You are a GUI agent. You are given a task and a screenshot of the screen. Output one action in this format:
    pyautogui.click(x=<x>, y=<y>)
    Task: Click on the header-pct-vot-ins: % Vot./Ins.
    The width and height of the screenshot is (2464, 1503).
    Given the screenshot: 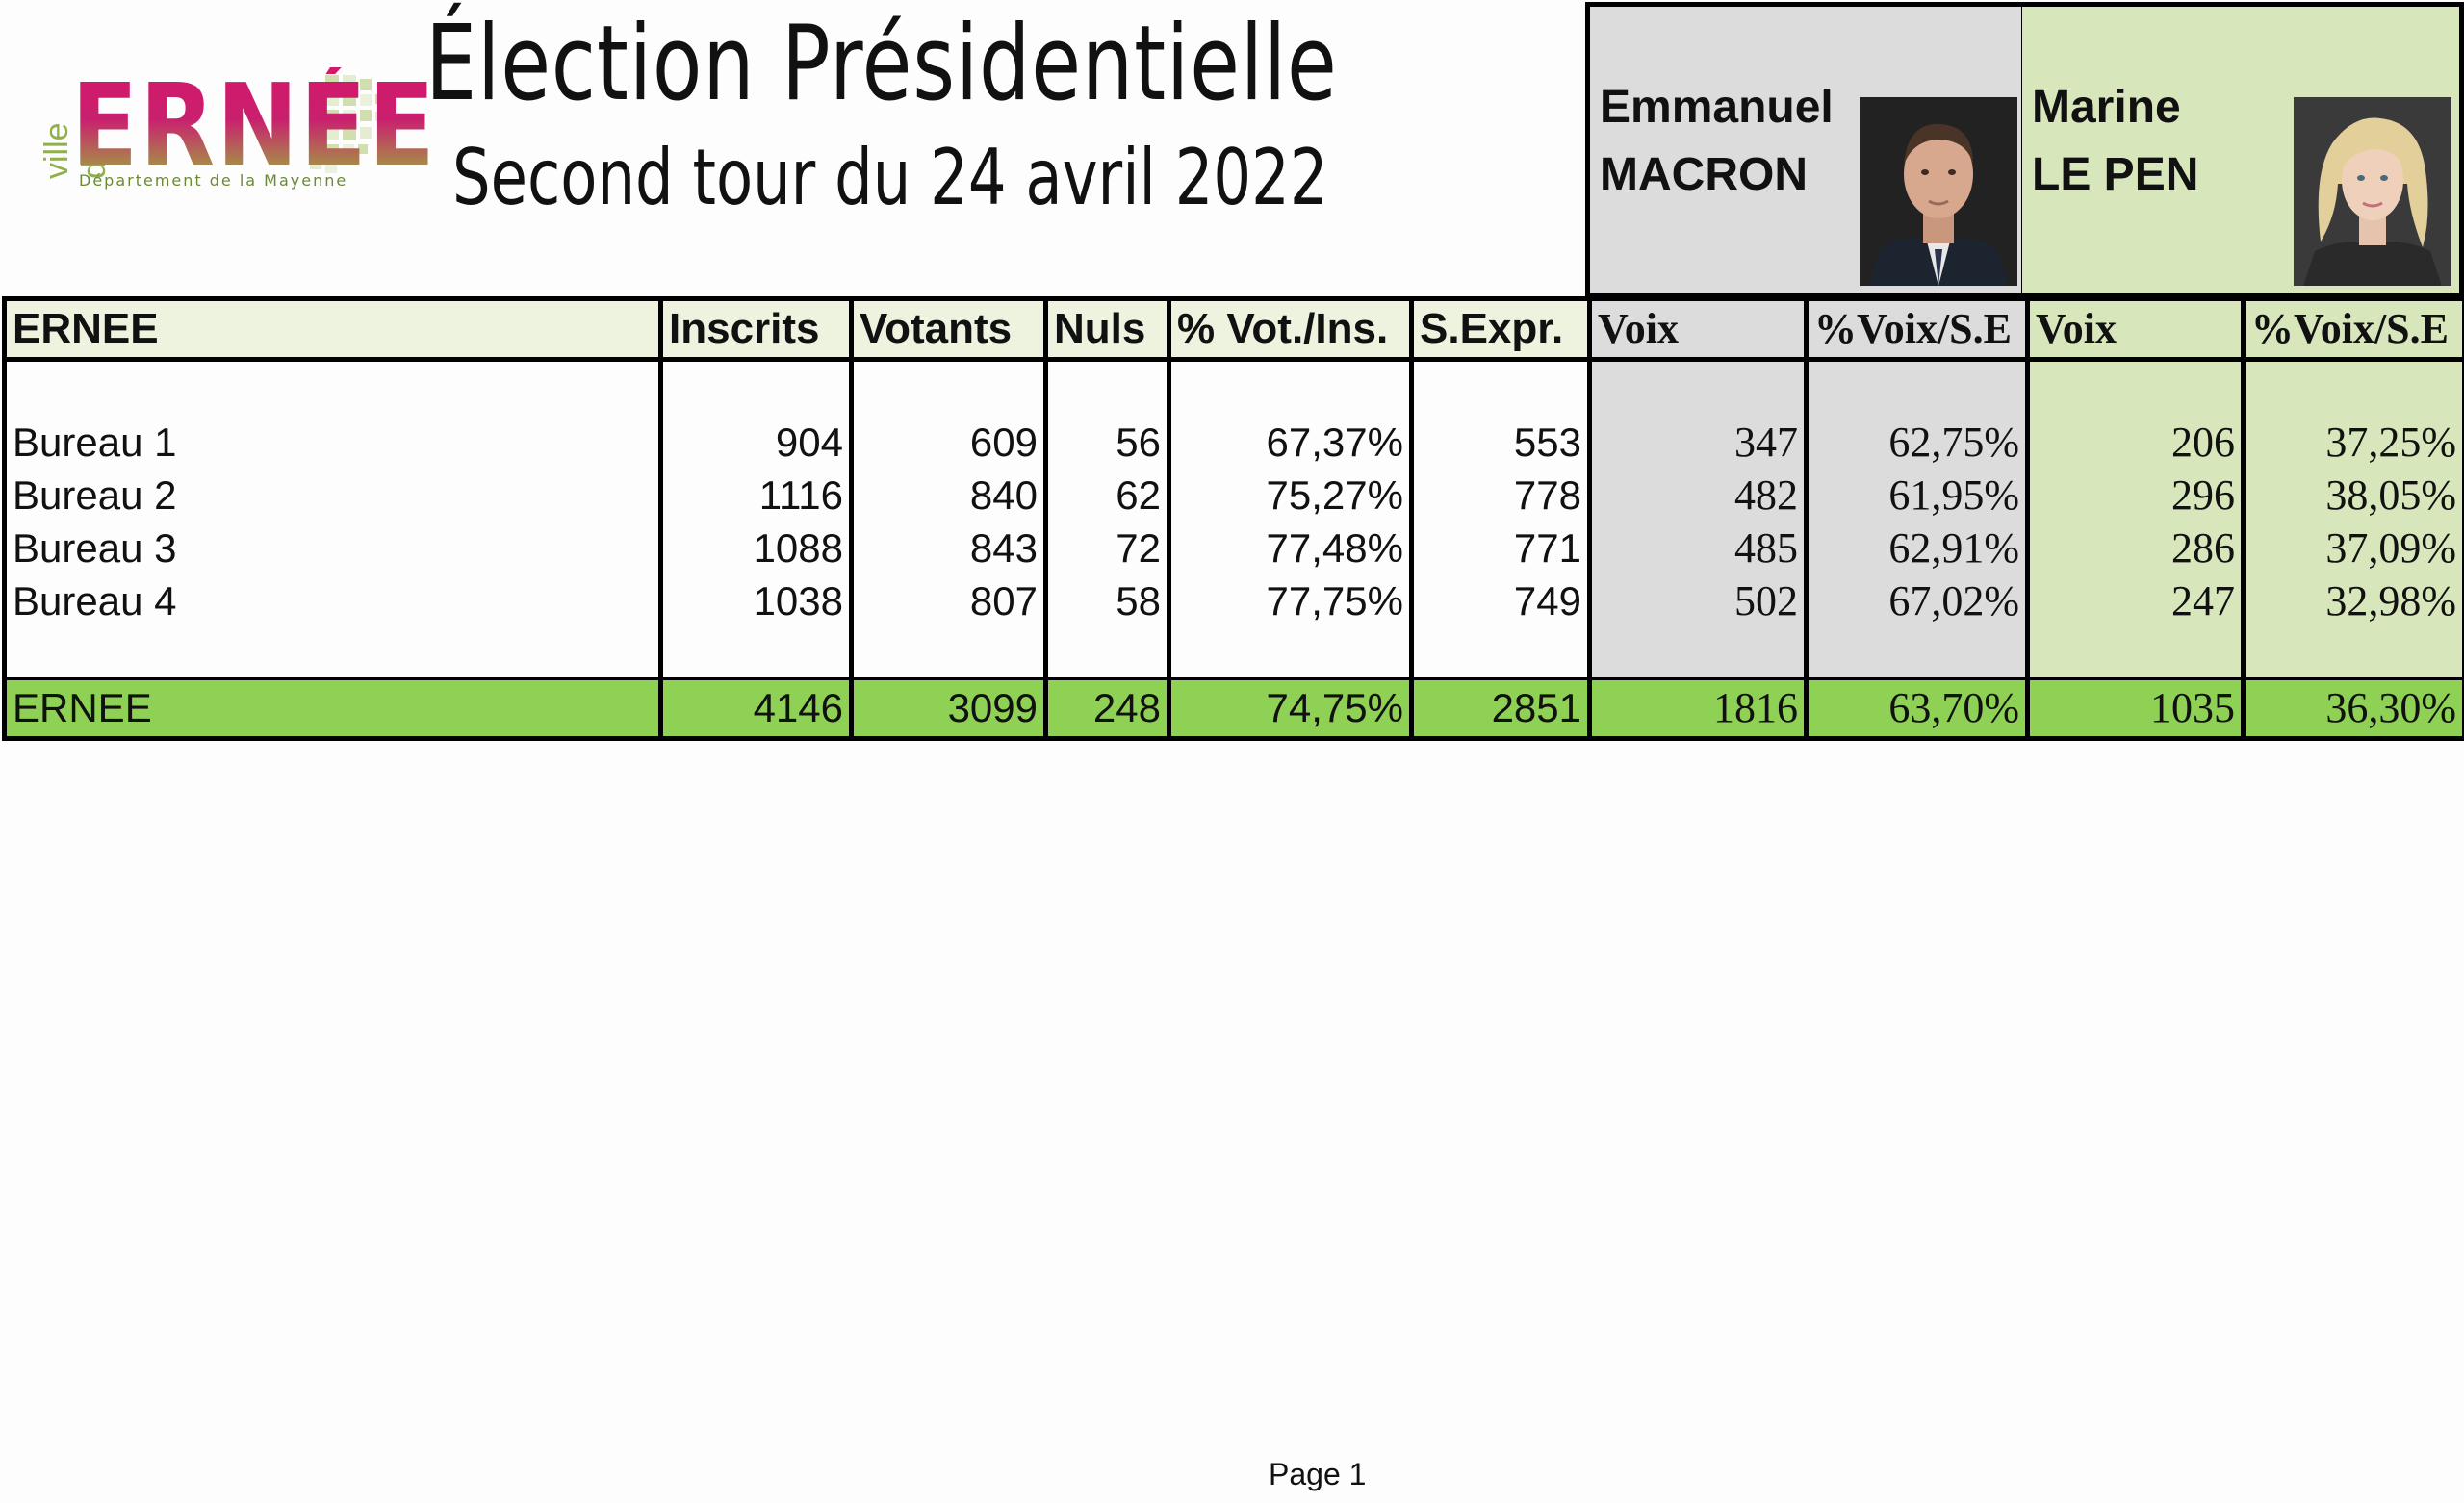 What is the action you would take?
    pyautogui.click(x=1290, y=329)
    